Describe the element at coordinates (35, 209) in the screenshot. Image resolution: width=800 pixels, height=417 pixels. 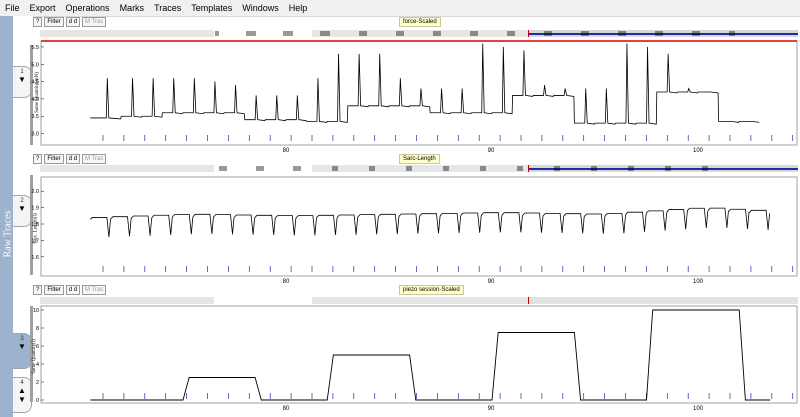
I see `y-tick-label: 1.9` at that location.